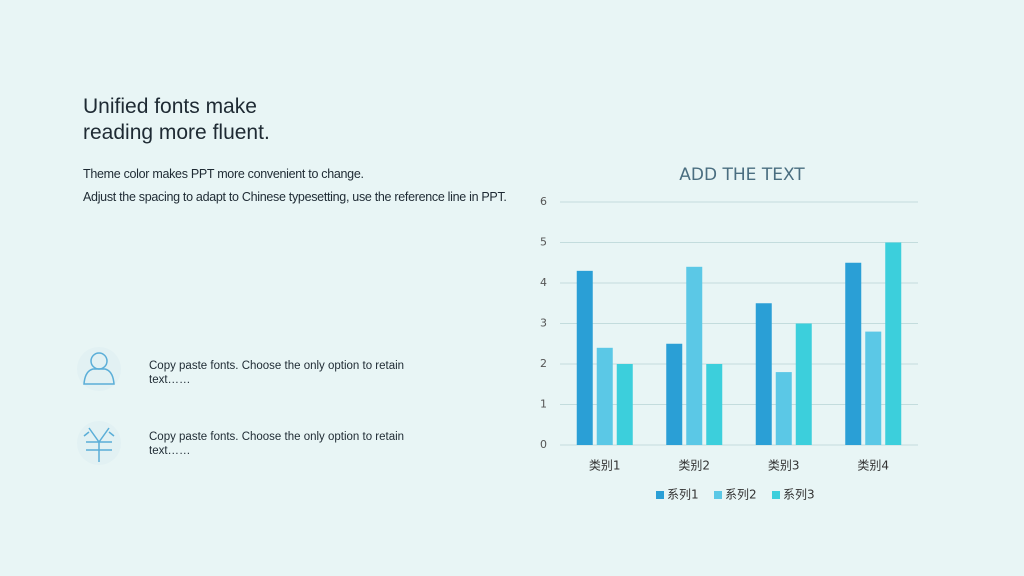 Image resolution: width=1024 pixels, height=576 pixels. I want to click on legend-label: 系列3, so click(799, 495).